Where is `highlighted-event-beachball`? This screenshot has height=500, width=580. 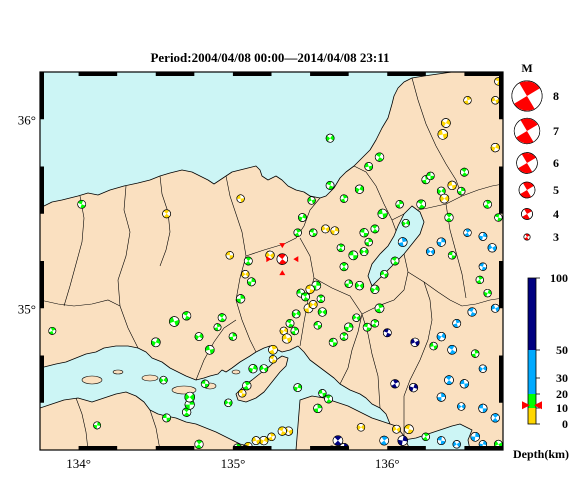 highlighted-event-beachball is located at coordinates (282, 259).